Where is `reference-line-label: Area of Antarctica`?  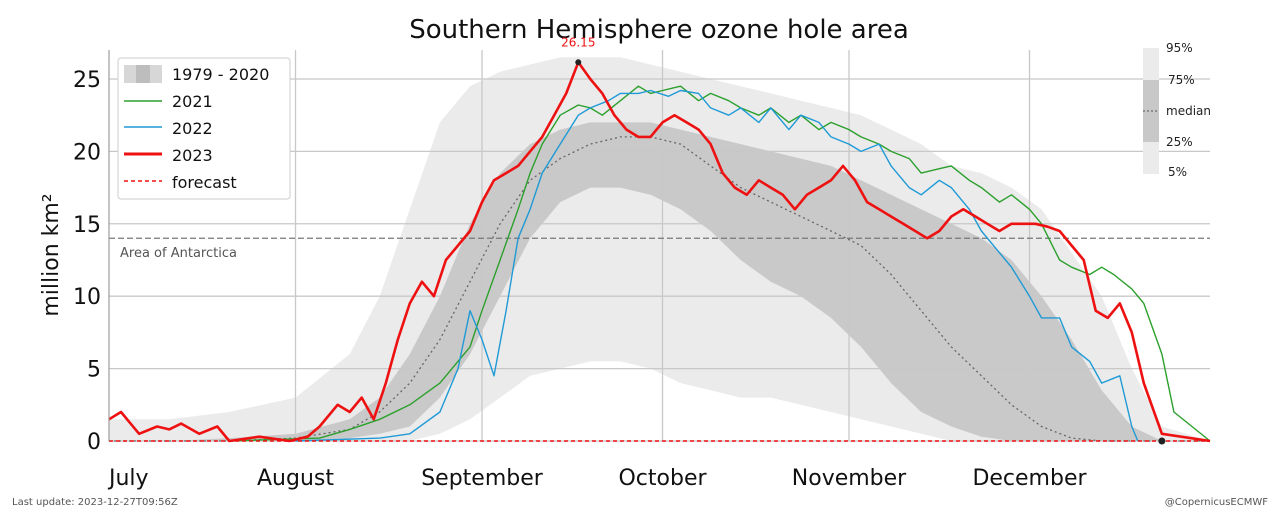
reference-line-label: Area of Antarctica is located at coordinates (178, 253).